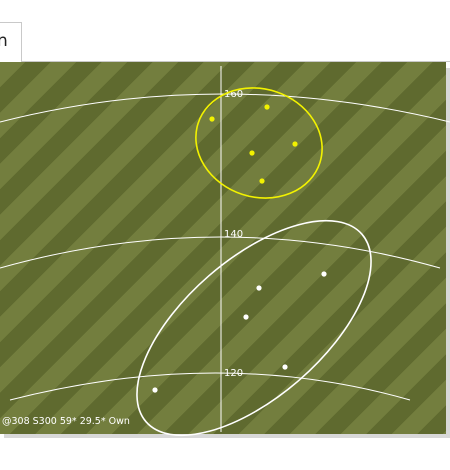 This screenshot has height=470, width=450. Describe the element at coordinates (227, 436) in the screenshot. I see `frame-shadow-bottom` at that location.